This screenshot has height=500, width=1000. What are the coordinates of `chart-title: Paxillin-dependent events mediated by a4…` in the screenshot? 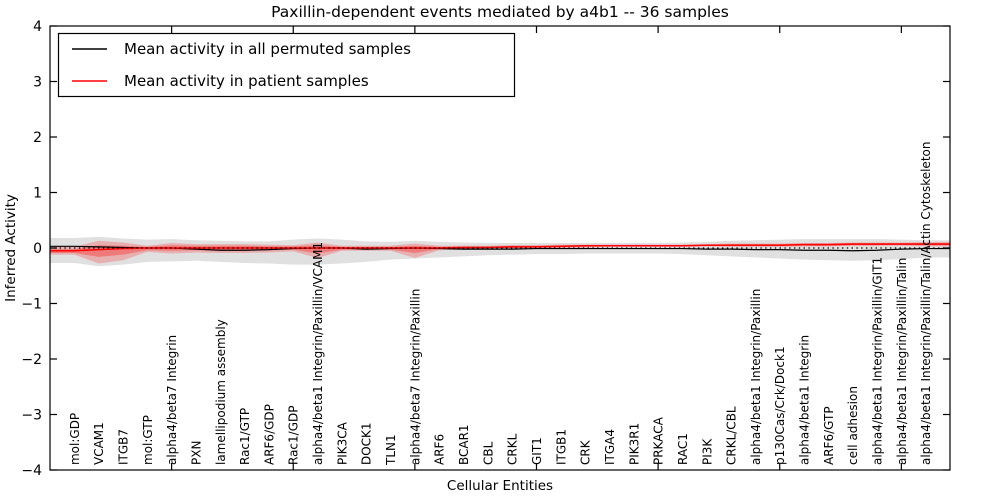 It's located at (500, 12).